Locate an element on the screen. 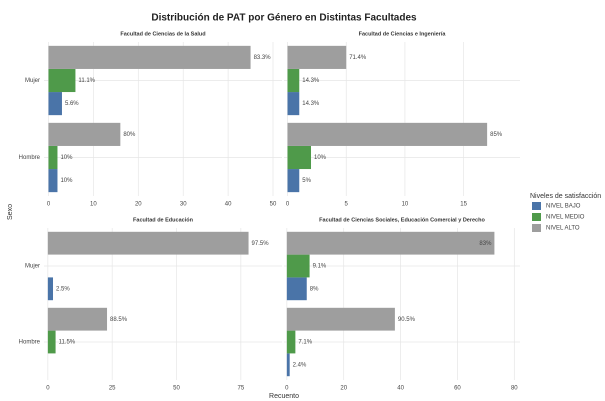 This screenshot has height=401, width=605. legend-label: NIVEL BAJO is located at coordinates (563, 207).